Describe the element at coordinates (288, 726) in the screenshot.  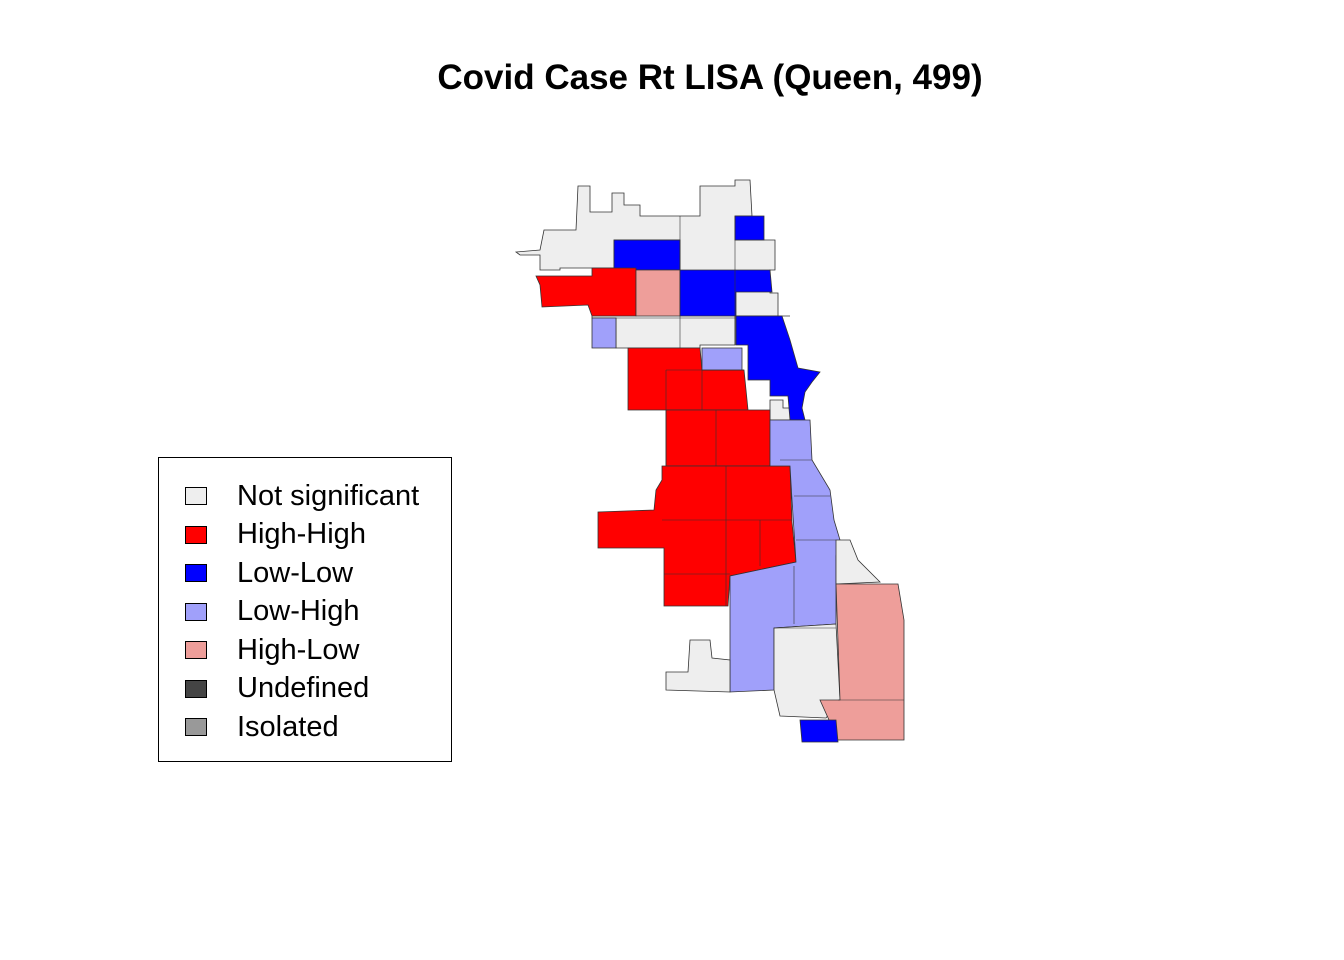
I see `legend-label: Isolated` at that location.